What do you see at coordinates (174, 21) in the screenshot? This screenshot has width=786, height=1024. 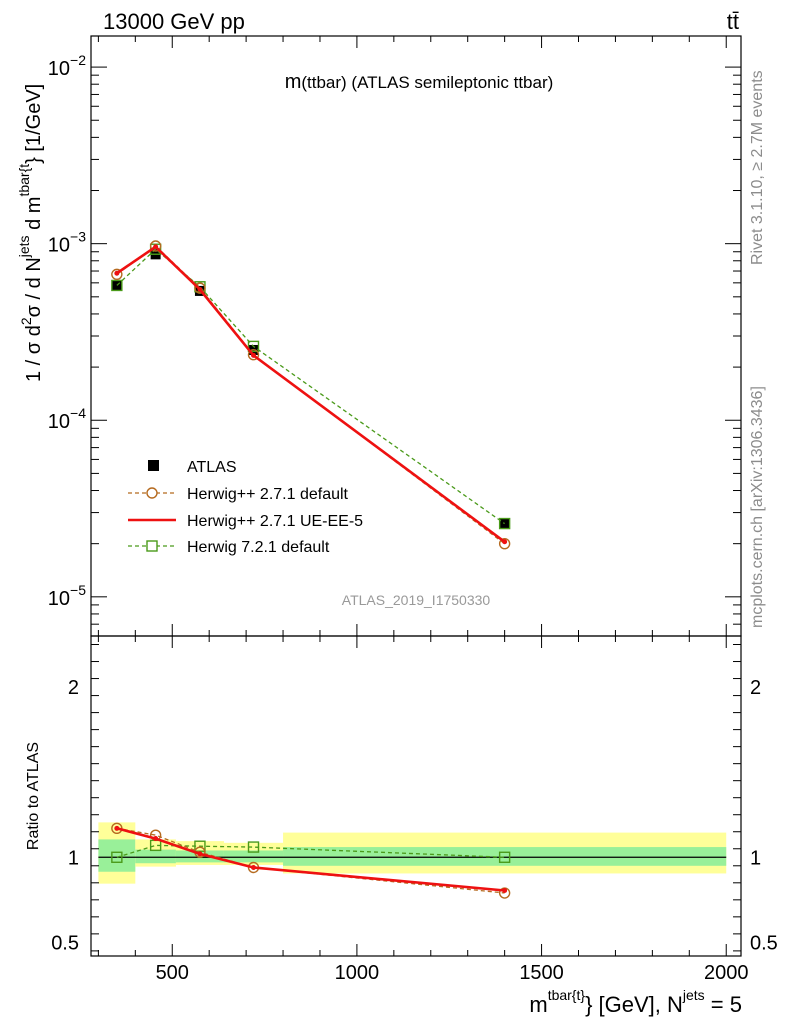 I see `header-process-label: 13000 GeV pp` at bounding box center [174, 21].